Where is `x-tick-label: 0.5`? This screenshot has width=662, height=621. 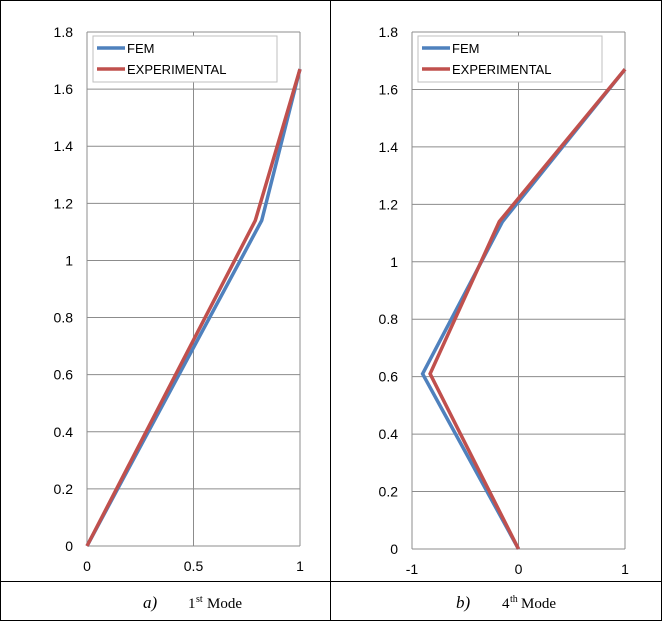 x-tick-label: 0.5 is located at coordinates (194, 566).